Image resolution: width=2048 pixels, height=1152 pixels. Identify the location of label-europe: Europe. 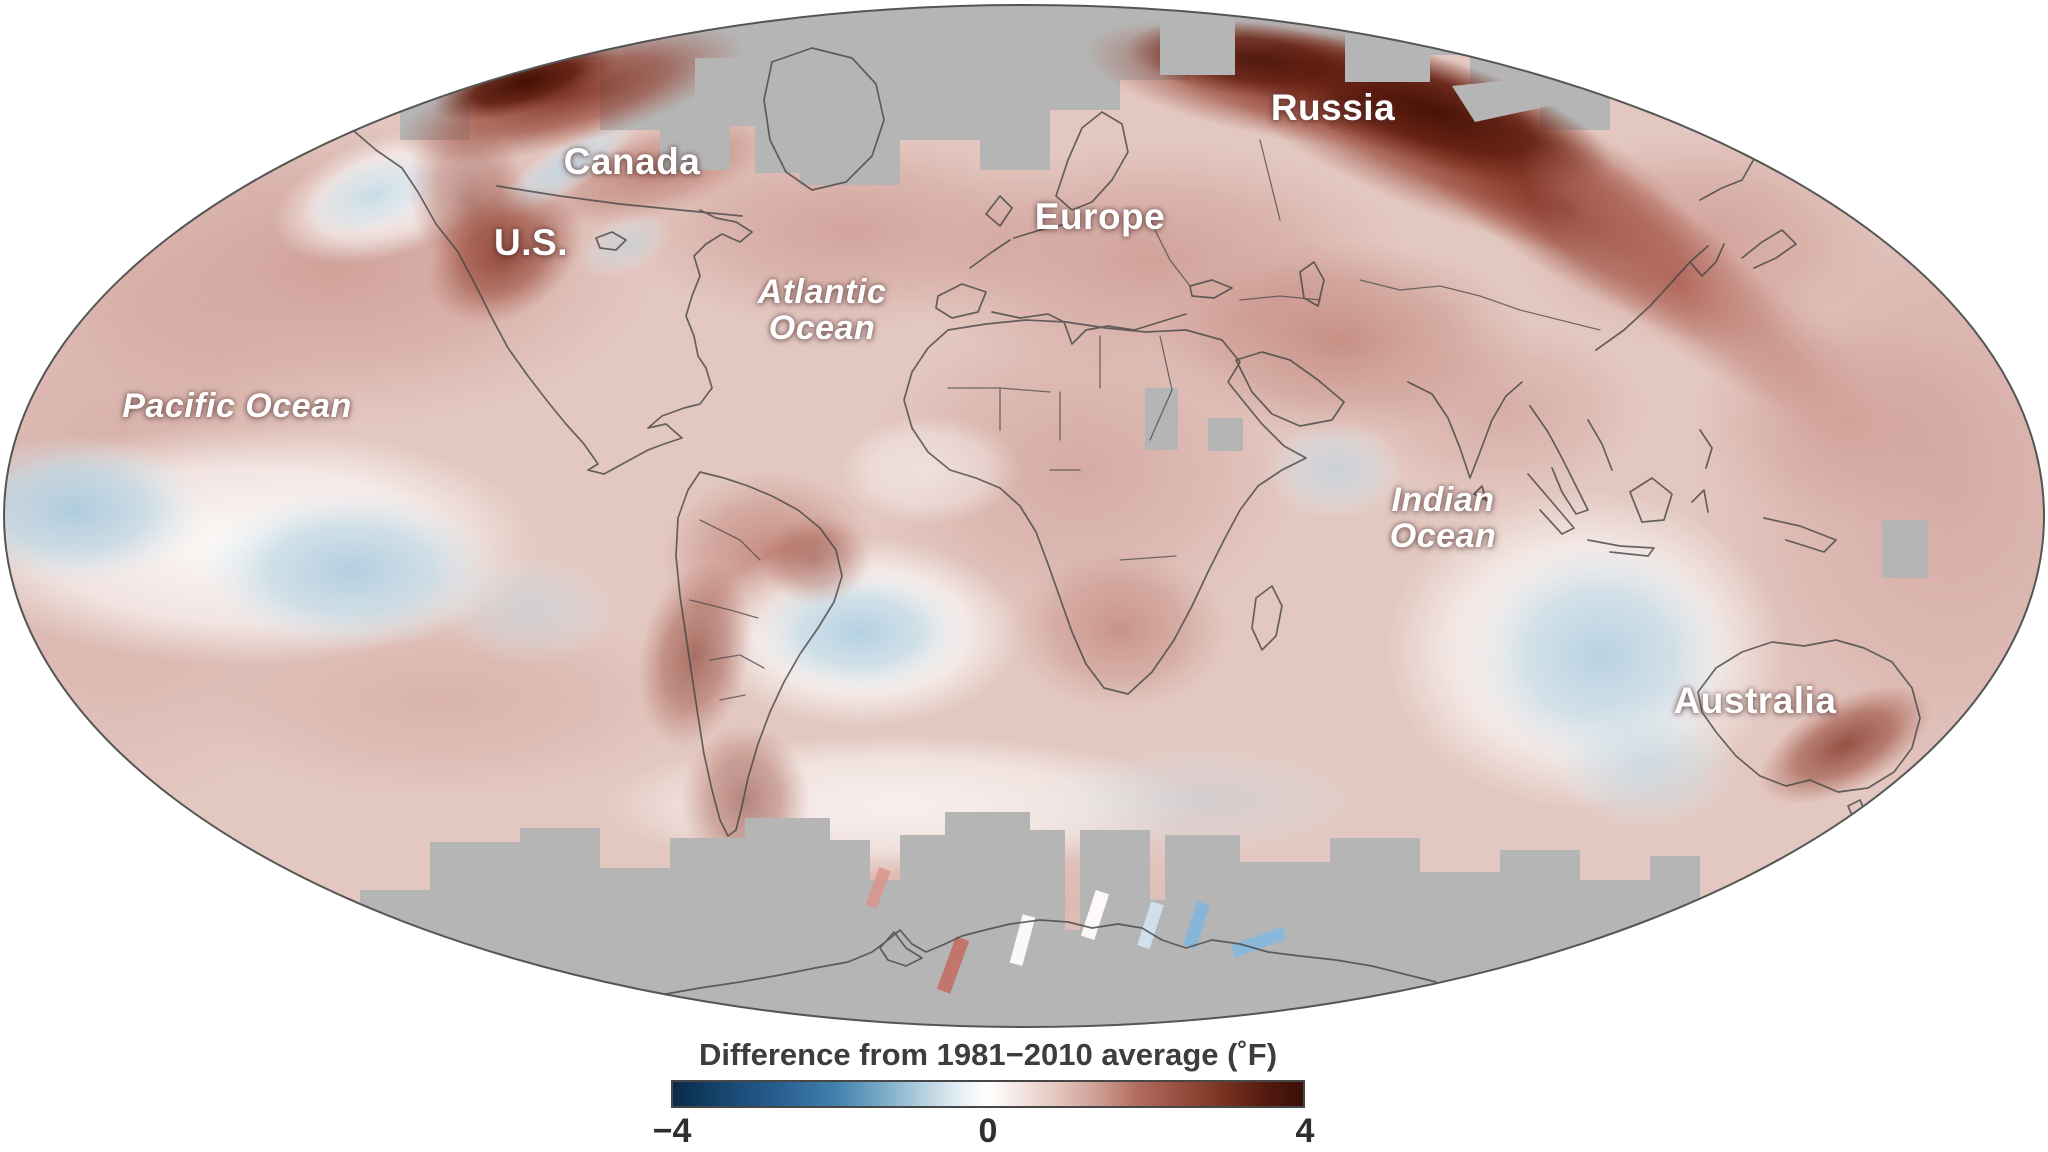
(1100, 216).